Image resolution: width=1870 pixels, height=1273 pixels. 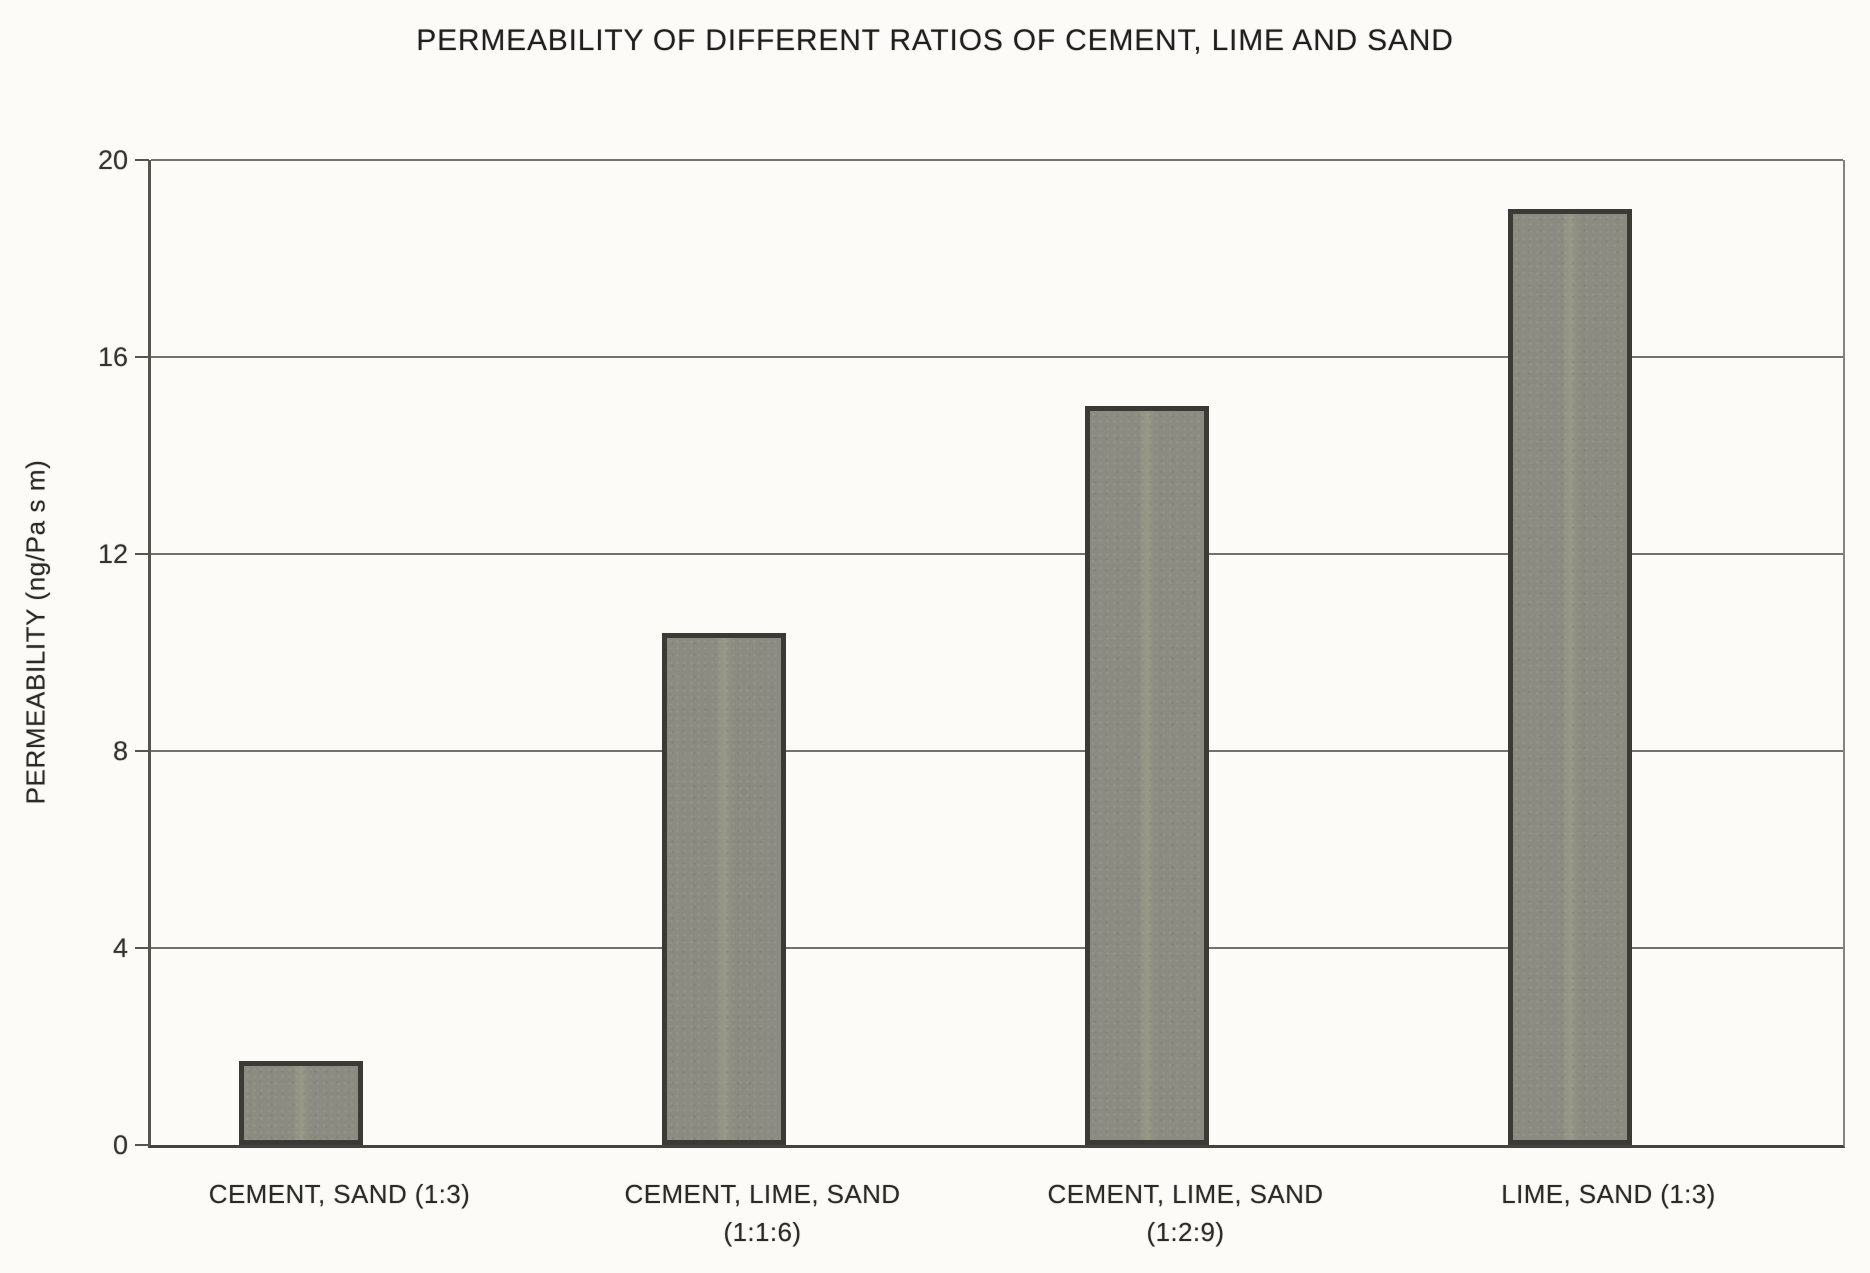 What do you see at coordinates (120, 948) in the screenshot?
I see `y-tick-label-4: 4` at bounding box center [120, 948].